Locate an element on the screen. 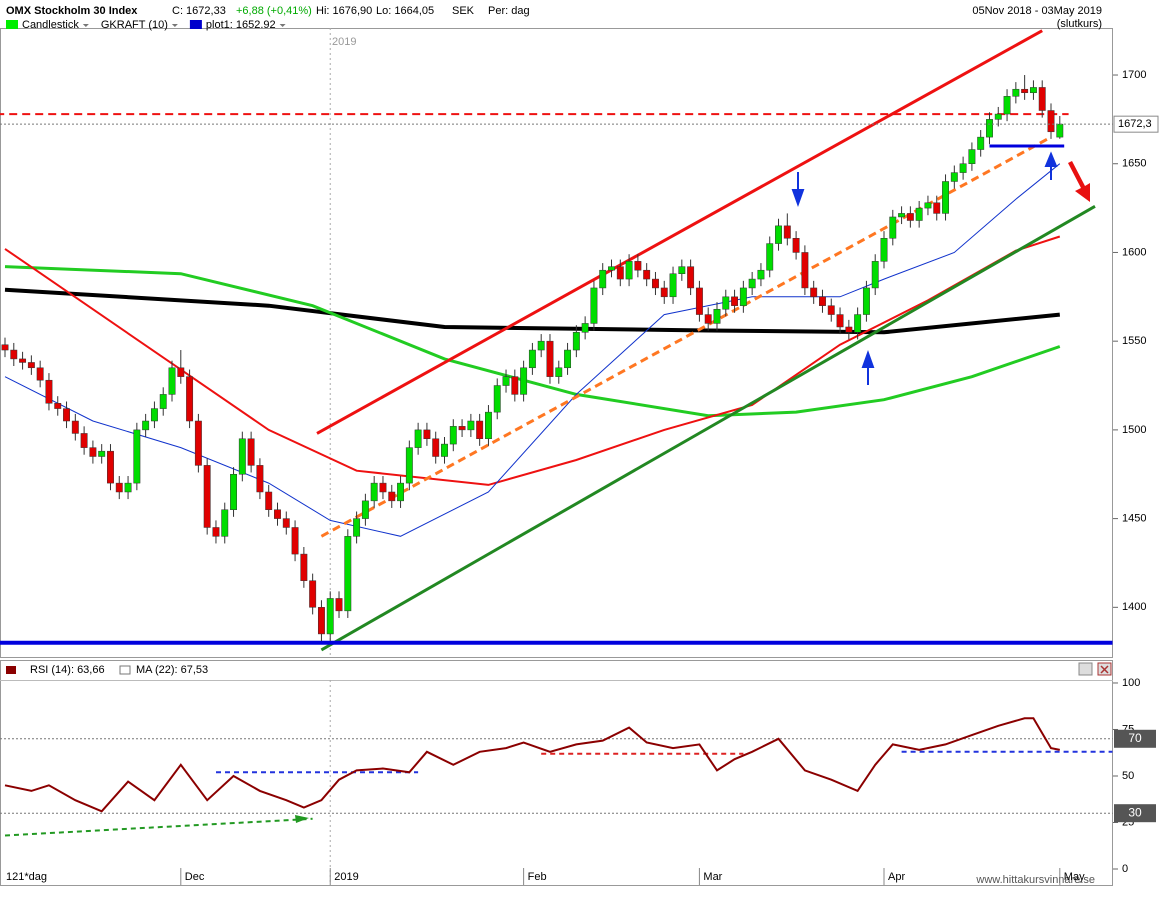 This screenshot has height=901, width=1160. y-tick-label: 1600 is located at coordinates (1134, 252).